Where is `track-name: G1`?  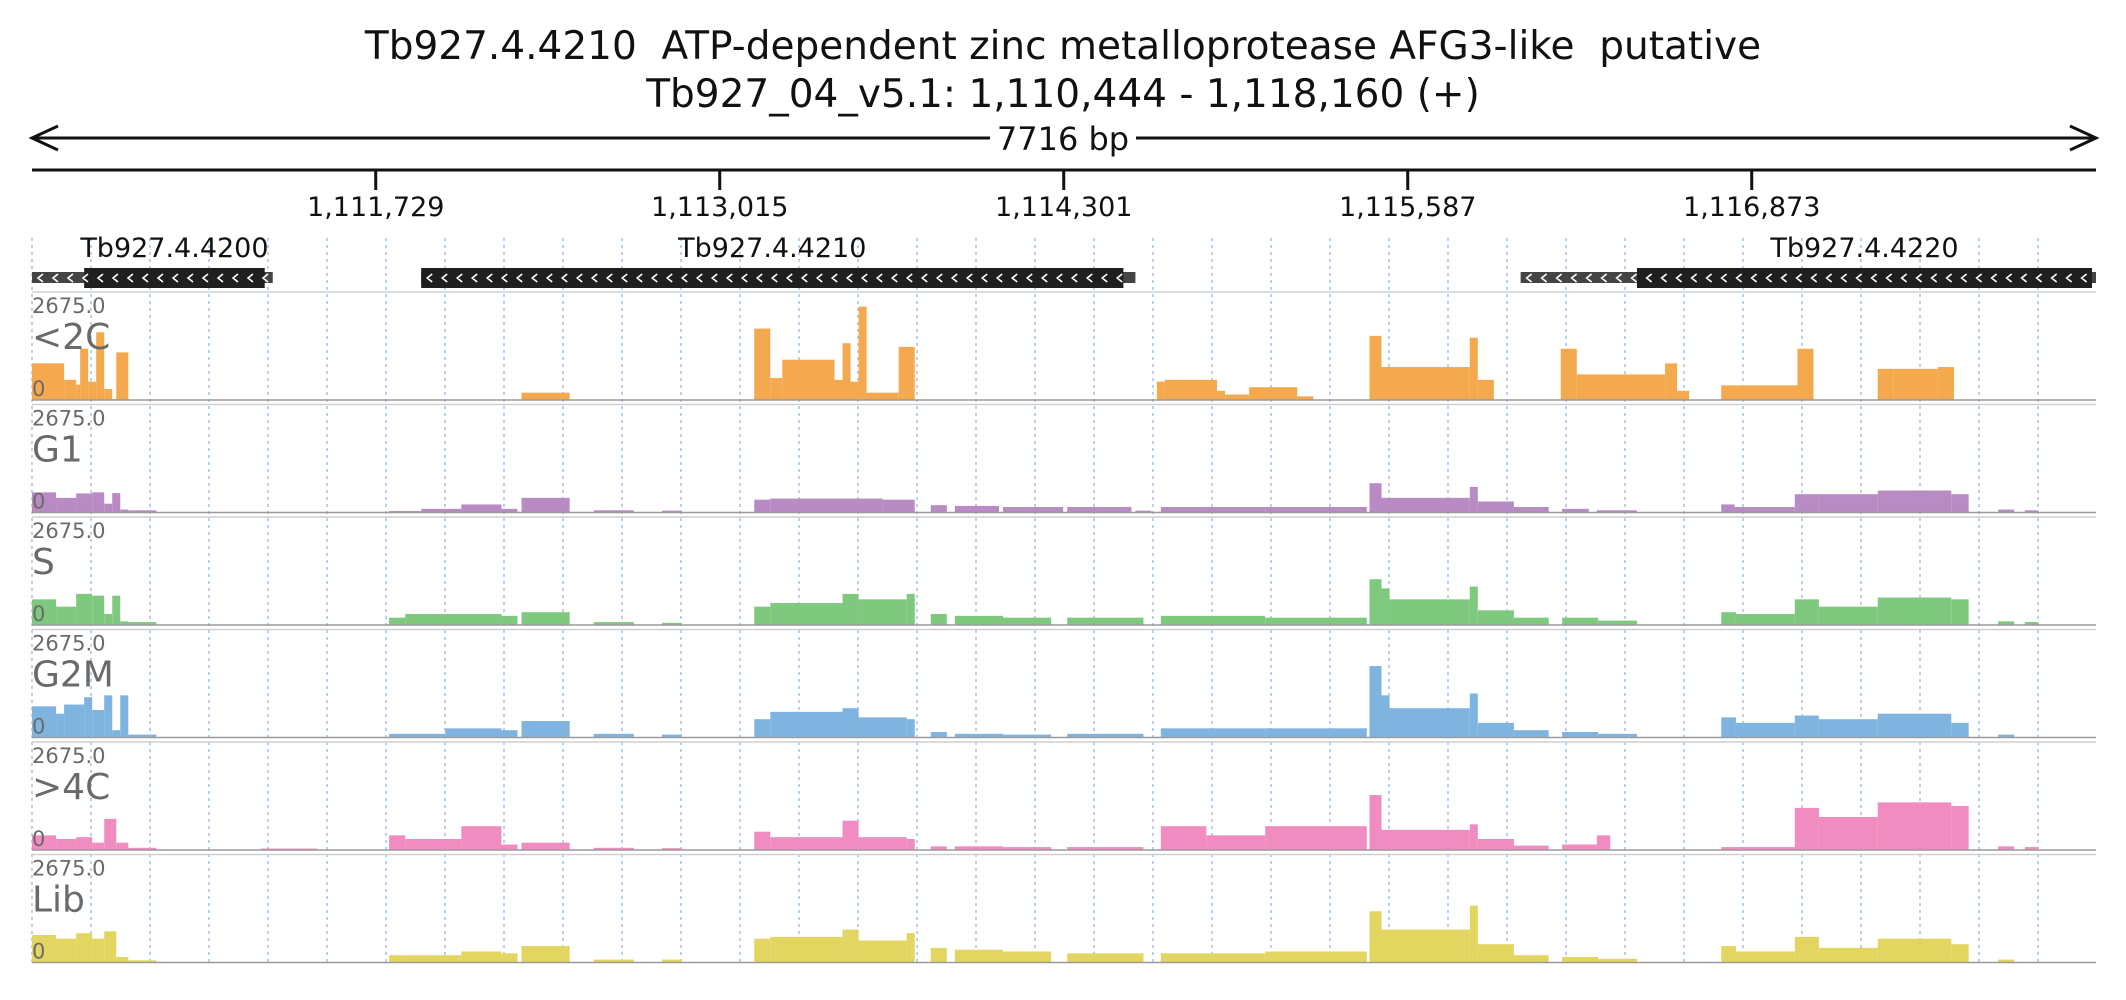
track-name: G1 is located at coordinates (57, 450).